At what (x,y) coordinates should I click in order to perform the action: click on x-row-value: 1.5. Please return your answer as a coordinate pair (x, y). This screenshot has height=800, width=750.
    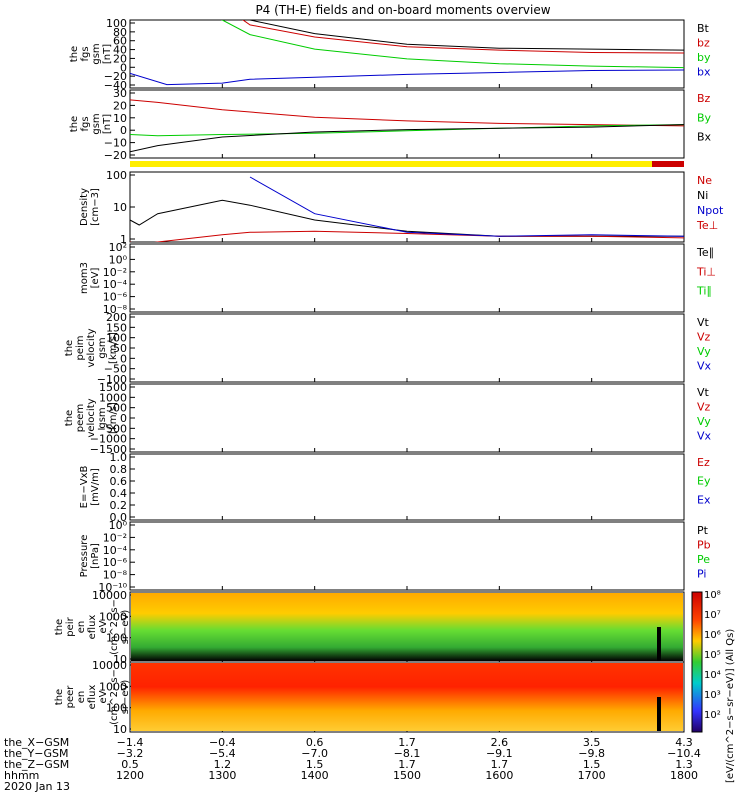
    Looking at the image, I should click on (592, 764).